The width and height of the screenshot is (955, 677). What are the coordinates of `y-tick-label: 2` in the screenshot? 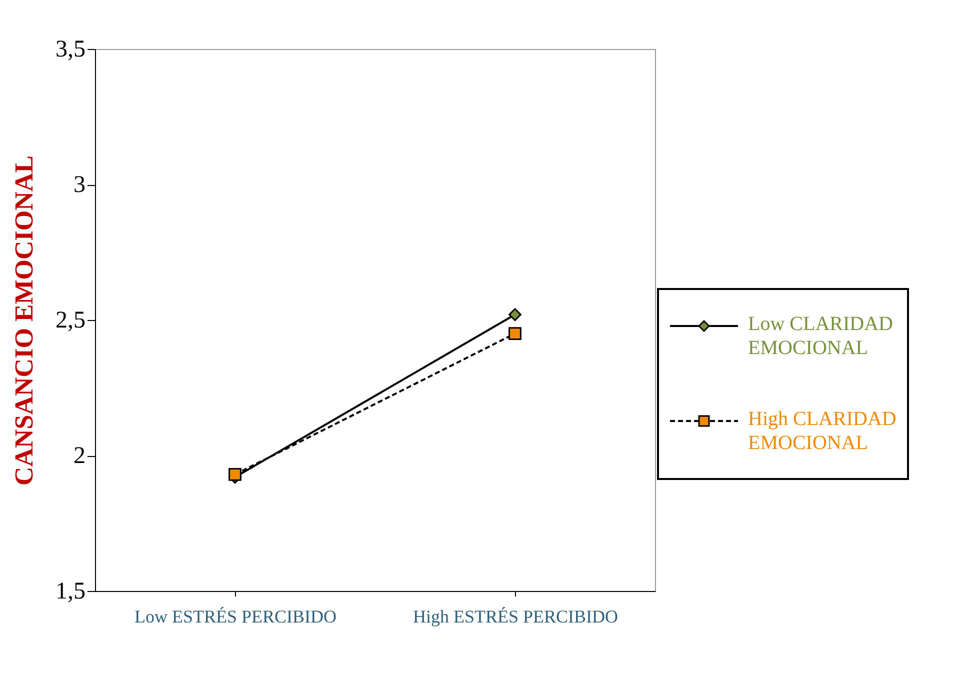 It's located at (80, 456).